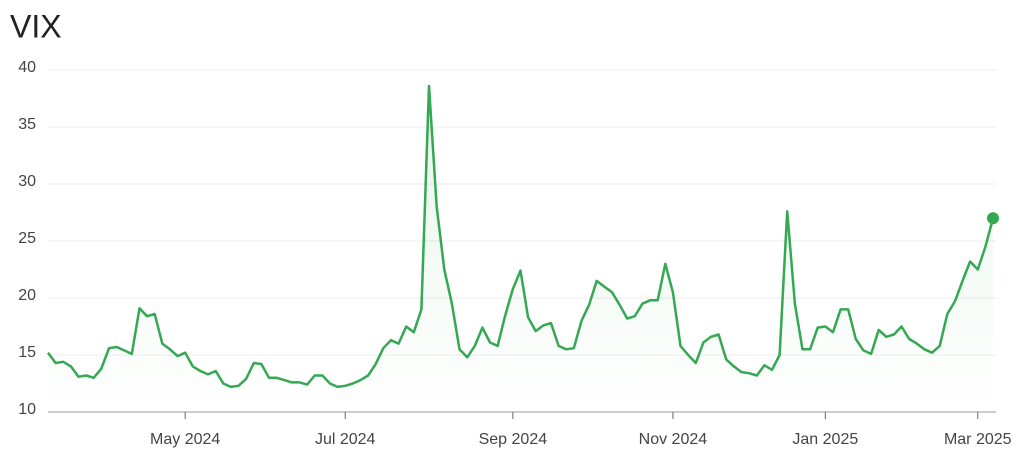 The width and height of the screenshot is (1024, 464). I want to click on x-tick-label: Sep 2024, so click(513, 439).